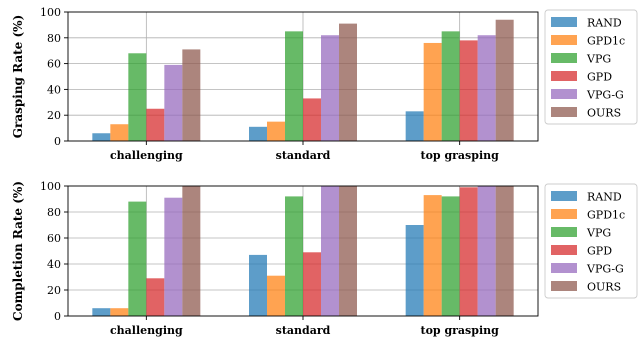 The width and height of the screenshot is (641, 343). I want to click on y-axis-label: Completion Rate (%), so click(18, 251).